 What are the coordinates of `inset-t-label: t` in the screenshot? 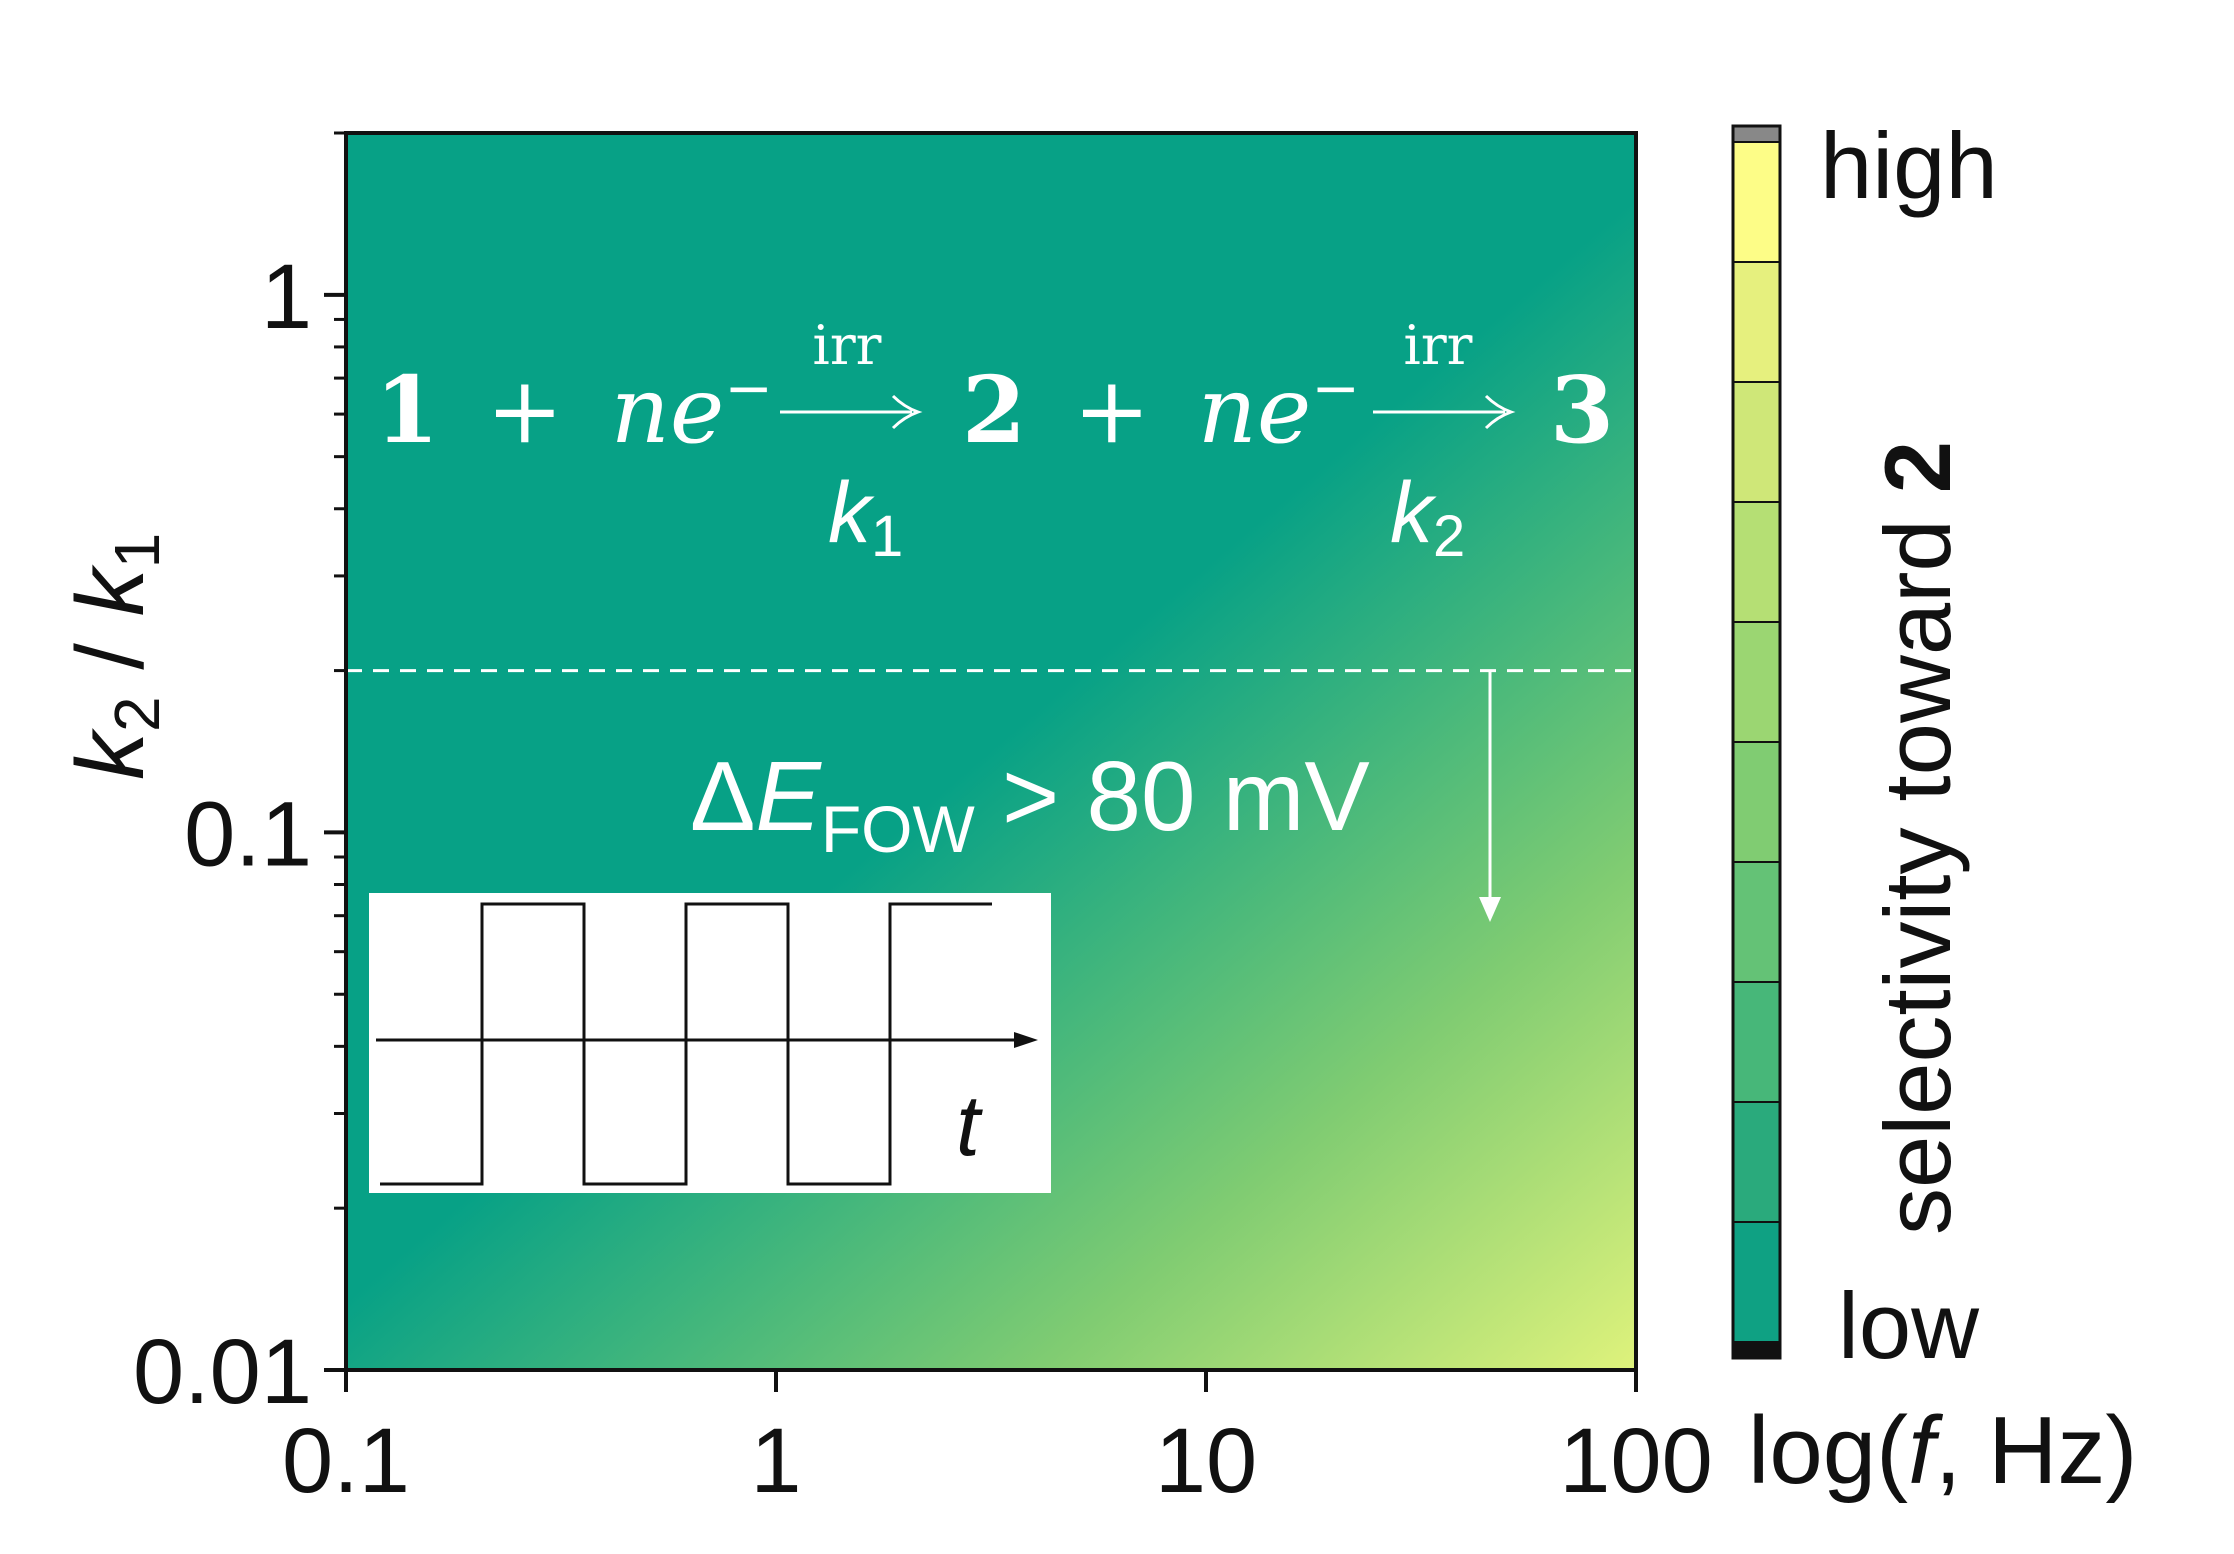 It's located at (969, 1126).